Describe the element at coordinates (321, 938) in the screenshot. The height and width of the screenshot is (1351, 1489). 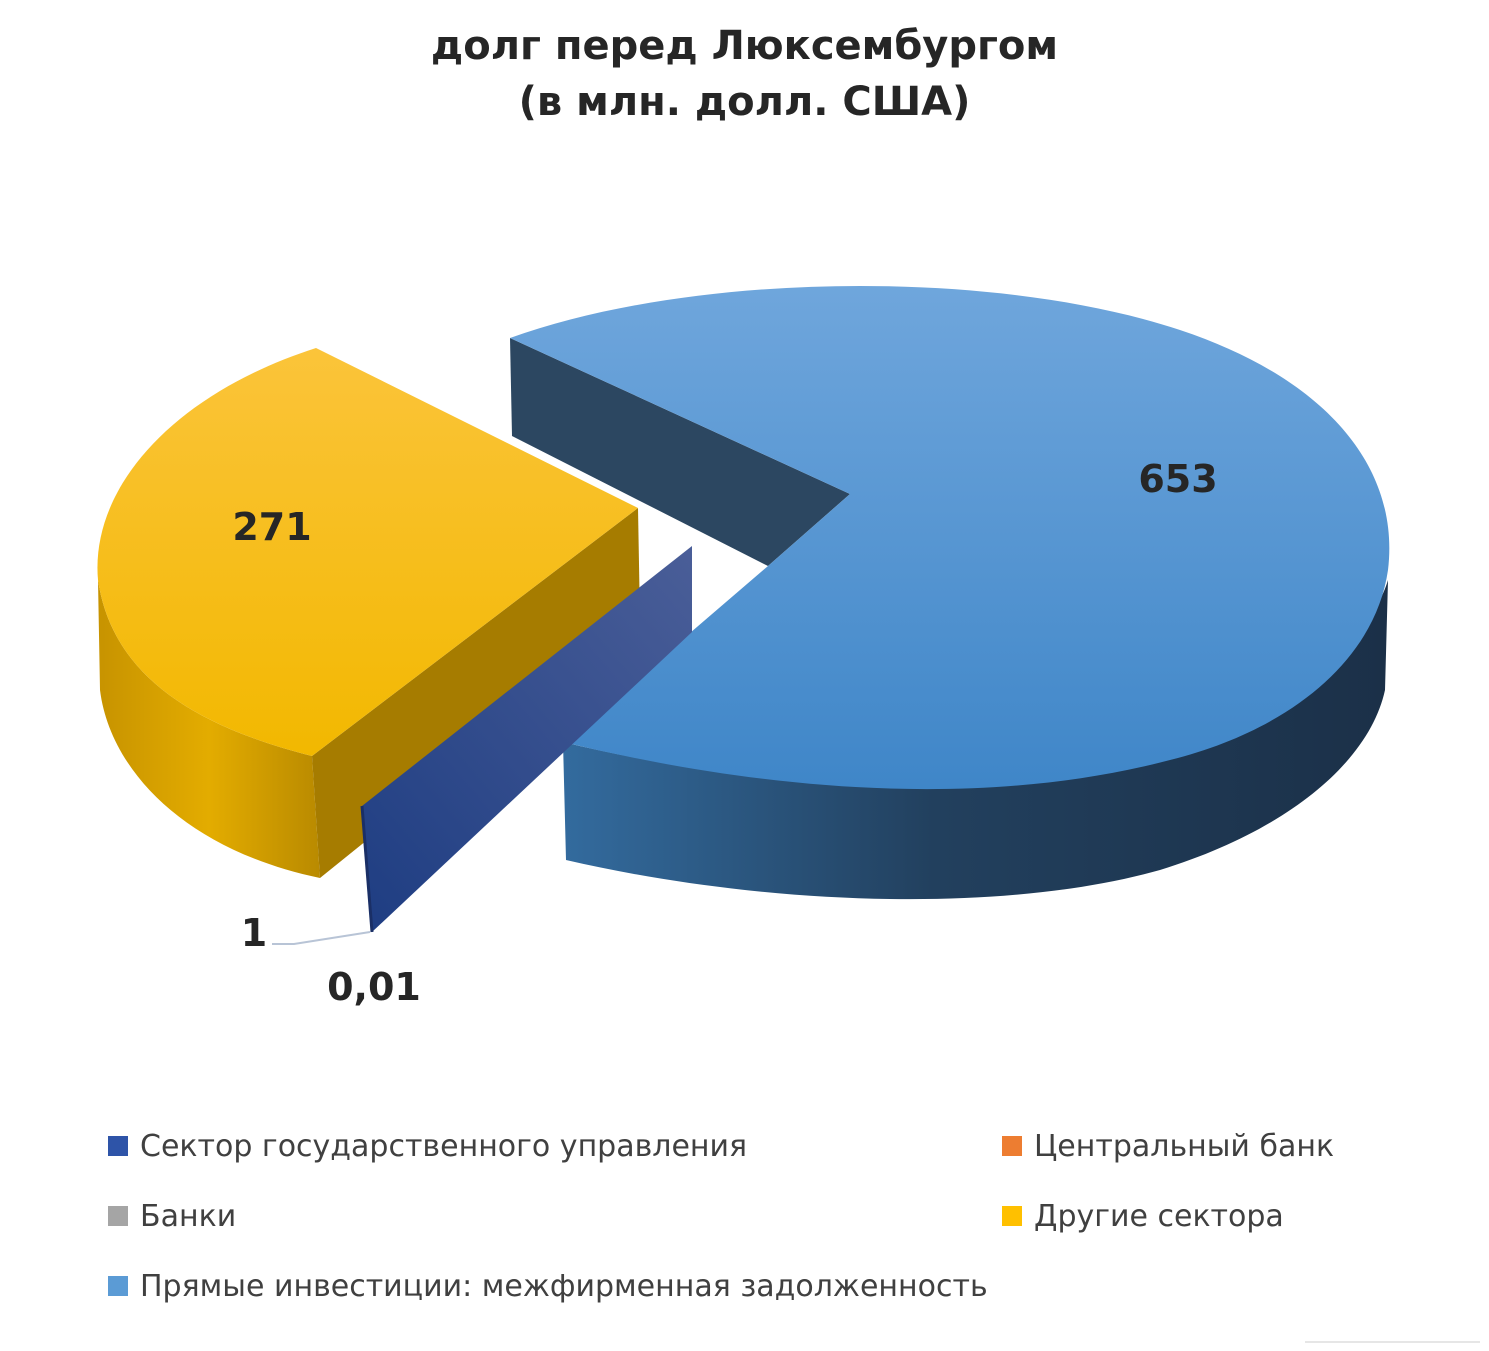
I see `leader-line-banks` at that location.